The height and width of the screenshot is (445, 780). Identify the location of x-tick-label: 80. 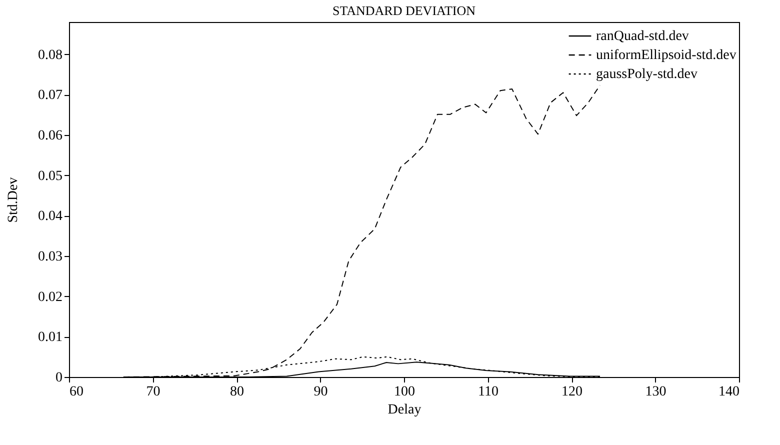
(237, 392).